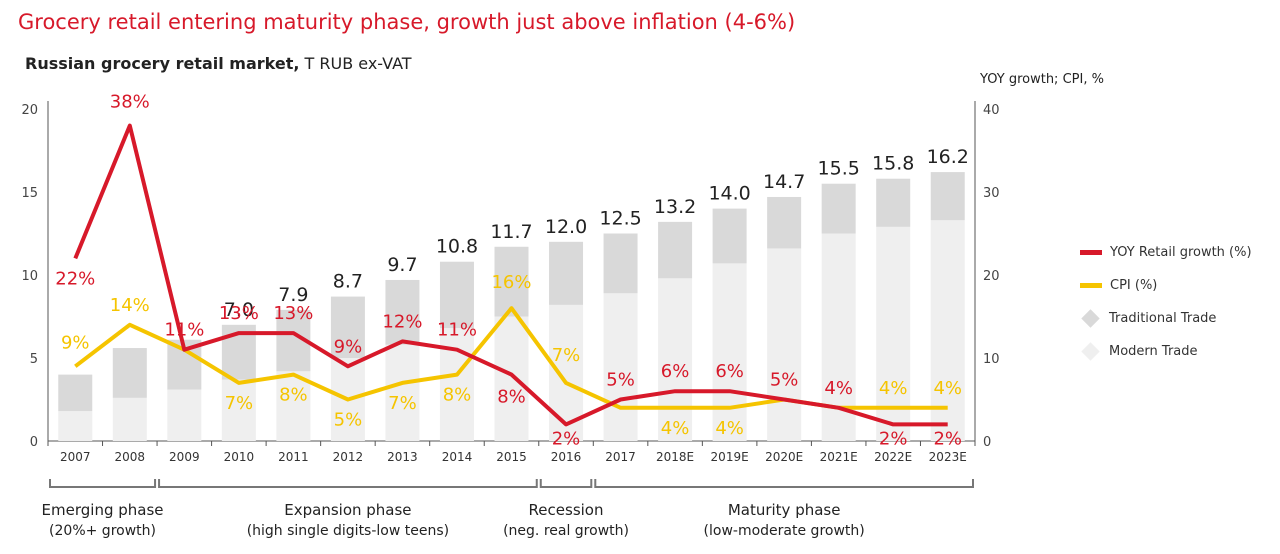 The width and height of the screenshot is (1280, 554). What do you see at coordinates (511, 232) in the screenshot?
I see `bar-total-label: 11.7` at bounding box center [511, 232].